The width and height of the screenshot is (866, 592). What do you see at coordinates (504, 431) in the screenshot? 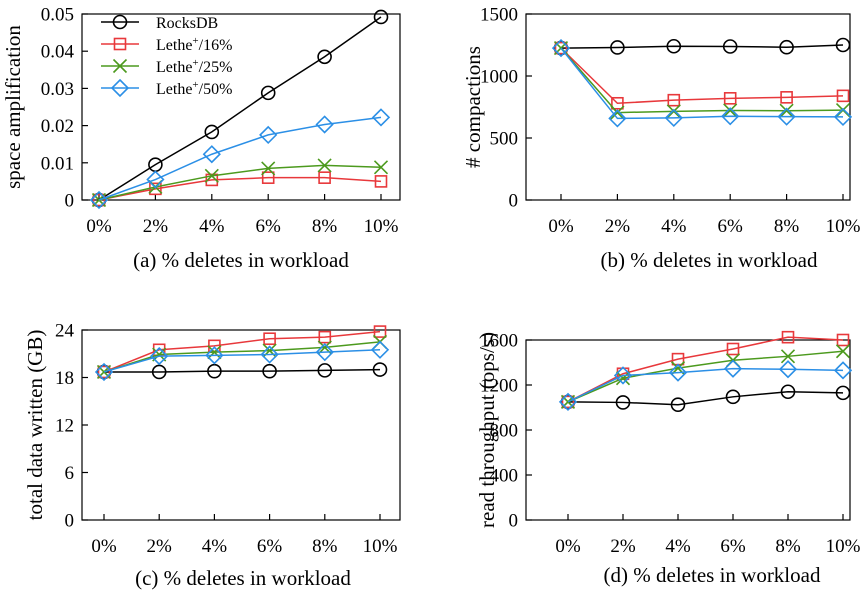
I see `y-tick-label: 800` at bounding box center [504, 431].